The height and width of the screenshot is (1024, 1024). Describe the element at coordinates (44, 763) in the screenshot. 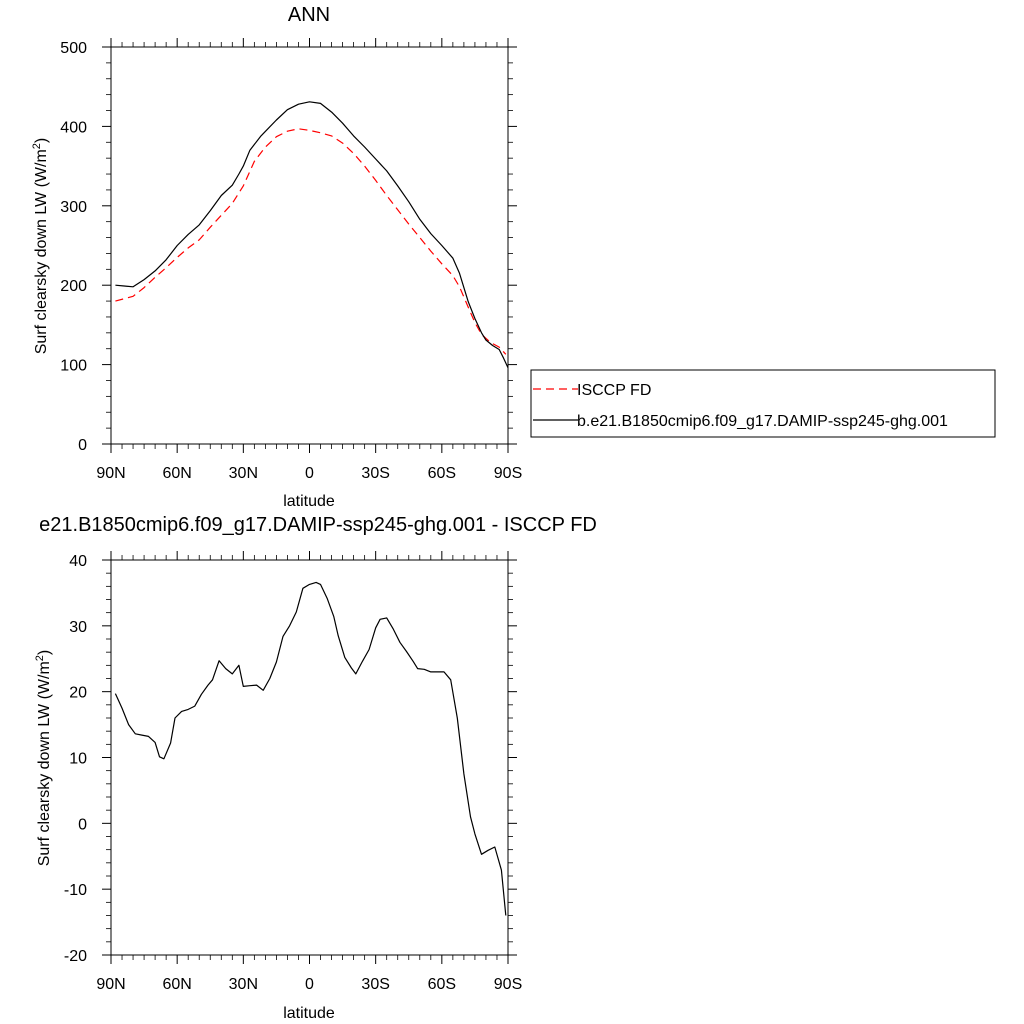

I see `chart-bottom-ylabel-main: Surf clearsky down LW (W/m` at that location.